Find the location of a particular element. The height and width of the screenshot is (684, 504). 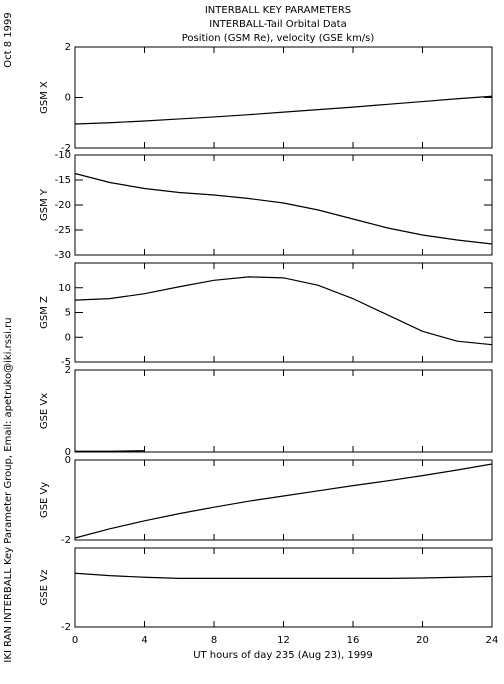

y-axis-label: GSE Vz is located at coordinates (44, 588).